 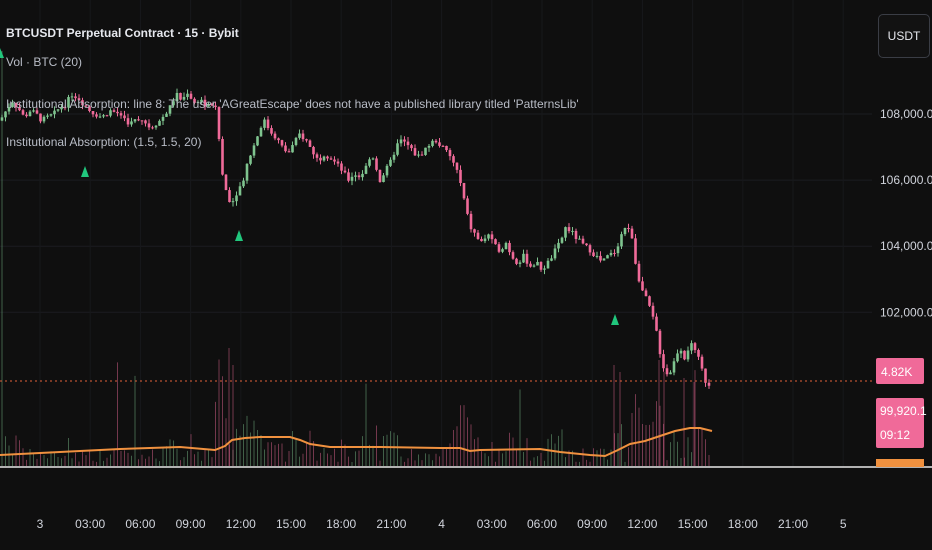 What do you see at coordinates (104, 142) in the screenshot?
I see `indicator-legend: Institutional Absorption: (1.5, 1.5, 20)` at bounding box center [104, 142].